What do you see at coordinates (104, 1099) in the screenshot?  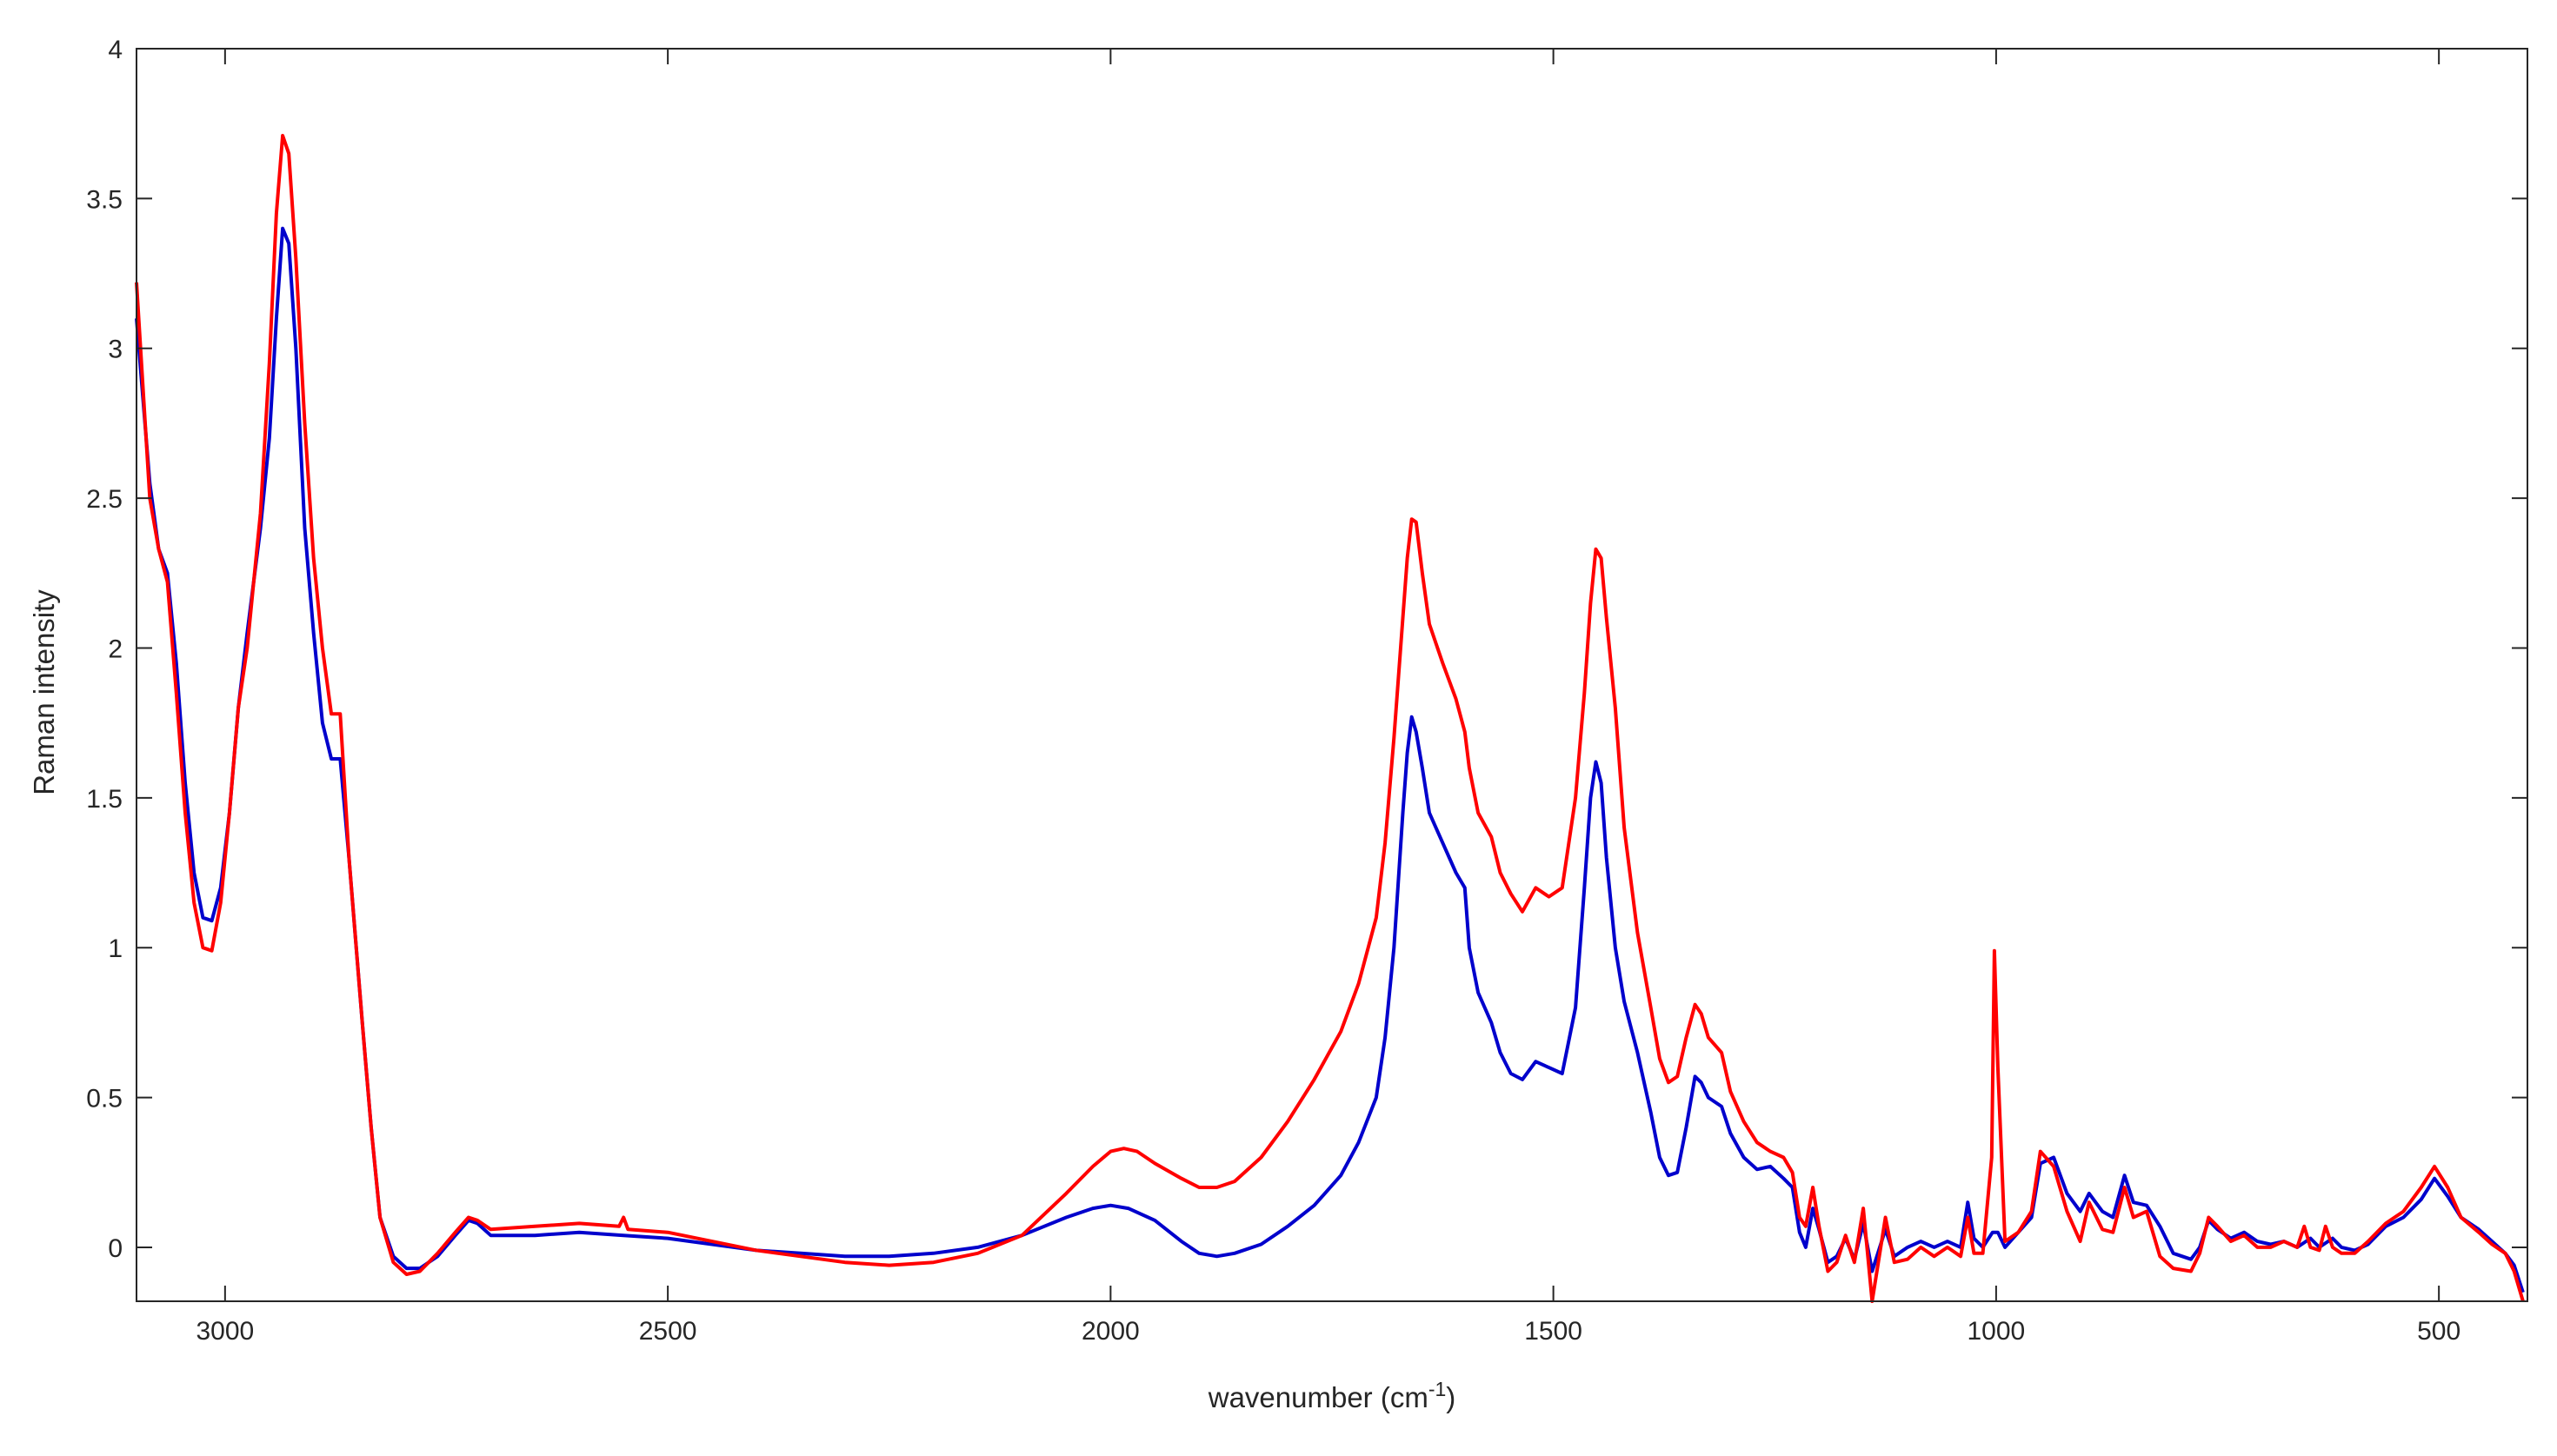 I see `y-tick-label: 0.5` at bounding box center [104, 1099].